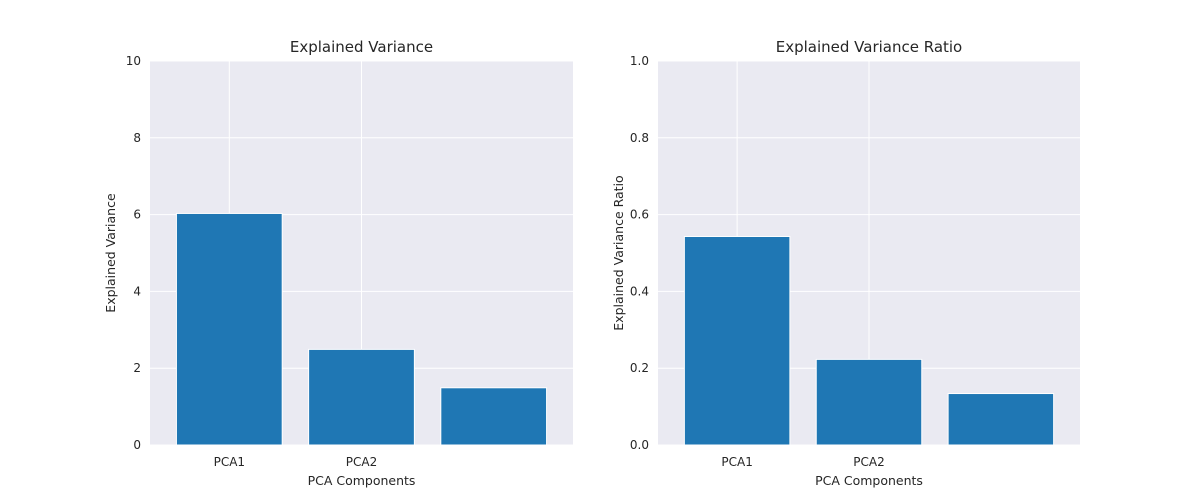 This screenshot has width=1200, height=504. Describe the element at coordinates (137, 445) in the screenshot. I see `y-tick-label: 0` at that location.